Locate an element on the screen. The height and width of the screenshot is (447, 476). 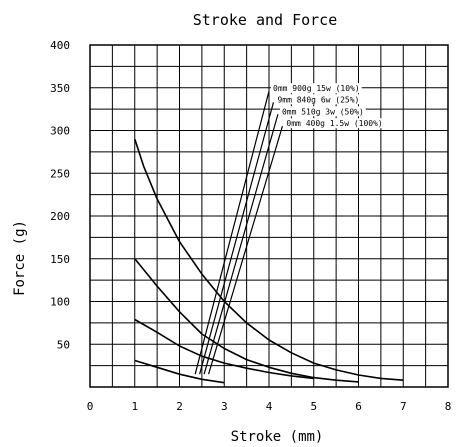
y-axis-title: Force (g) is located at coordinates (20, 258).